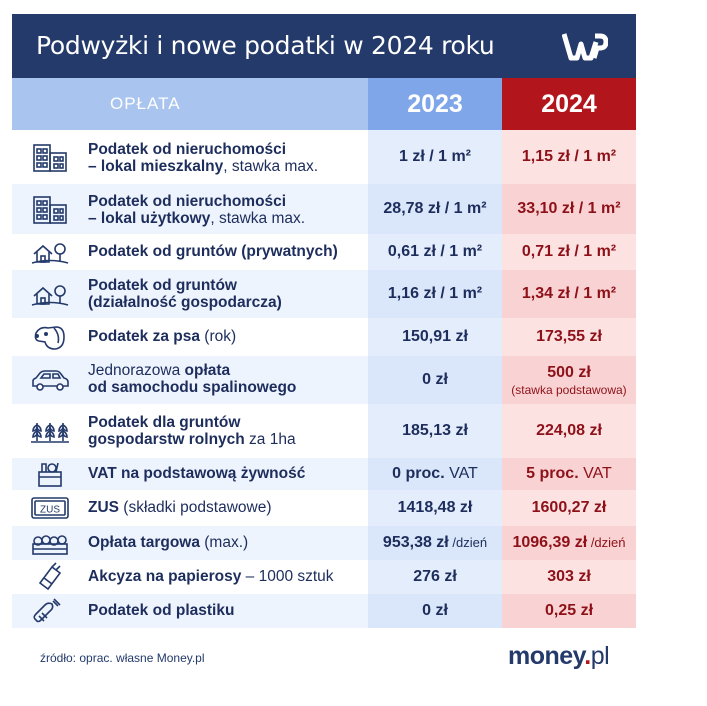 This screenshot has width=707, height=706. I want to click on value-2024-text: 303 zł, so click(569, 576).